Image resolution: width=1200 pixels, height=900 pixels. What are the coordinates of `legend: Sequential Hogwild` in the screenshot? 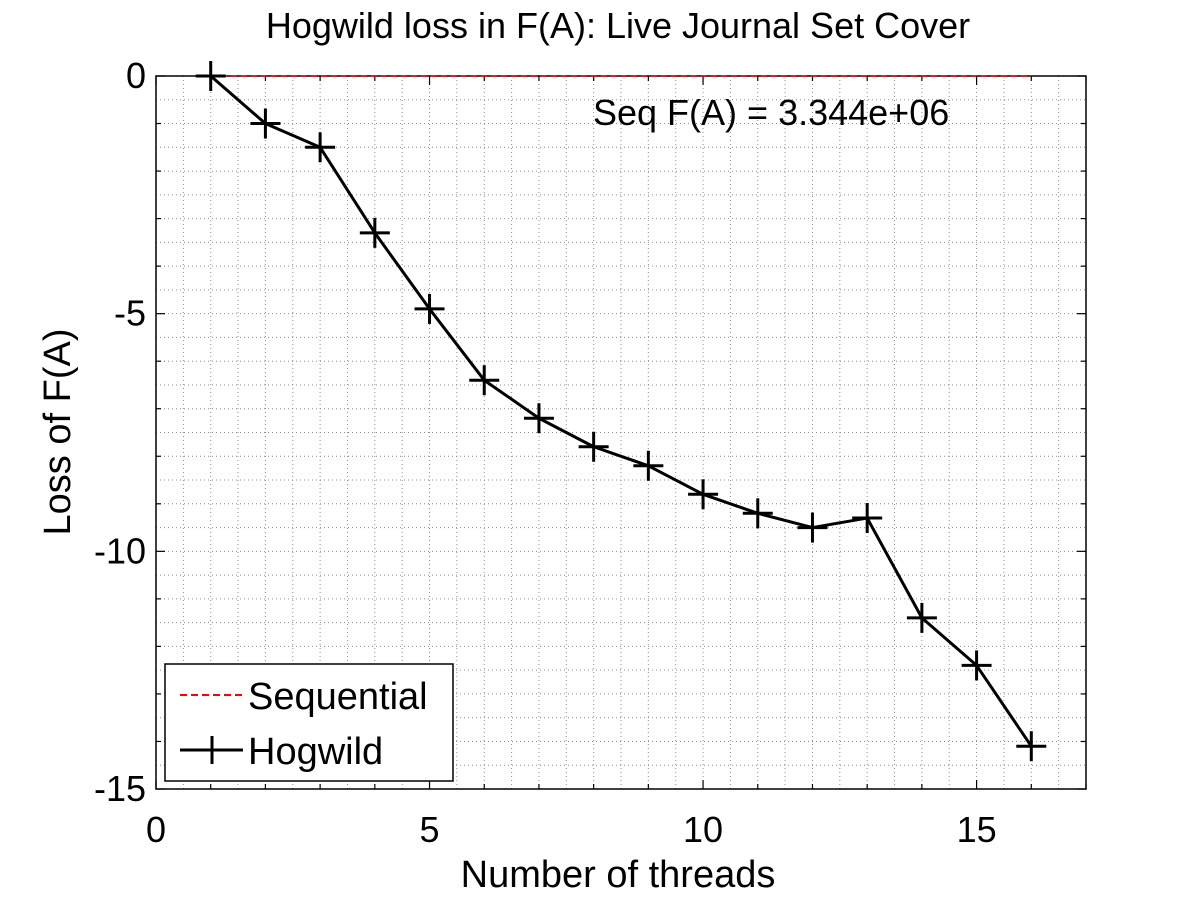 It's located at (309, 722).